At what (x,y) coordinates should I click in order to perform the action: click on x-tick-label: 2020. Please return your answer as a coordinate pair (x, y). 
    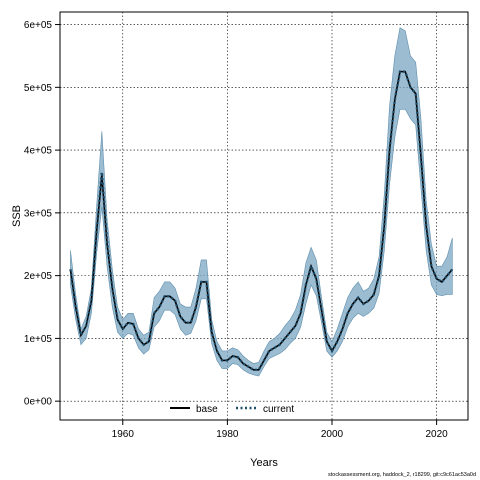
    Looking at the image, I should click on (436, 434).